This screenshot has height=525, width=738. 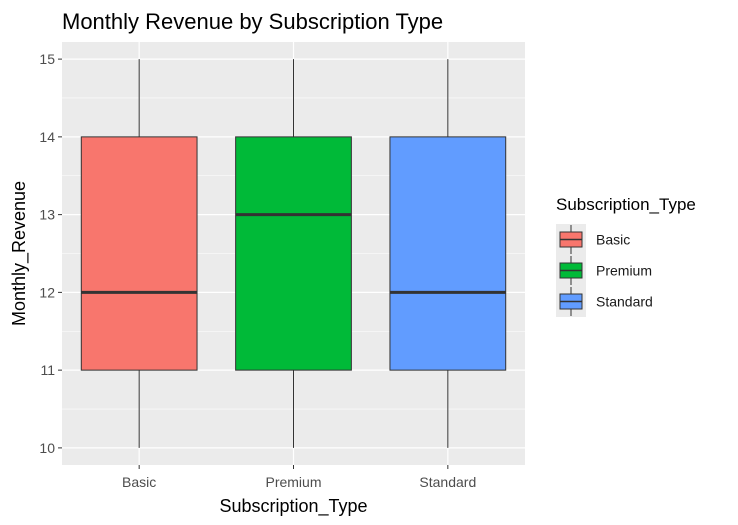 What do you see at coordinates (19, 253) in the screenshot?
I see `y-axis-title: Monthly_Revenue` at bounding box center [19, 253].